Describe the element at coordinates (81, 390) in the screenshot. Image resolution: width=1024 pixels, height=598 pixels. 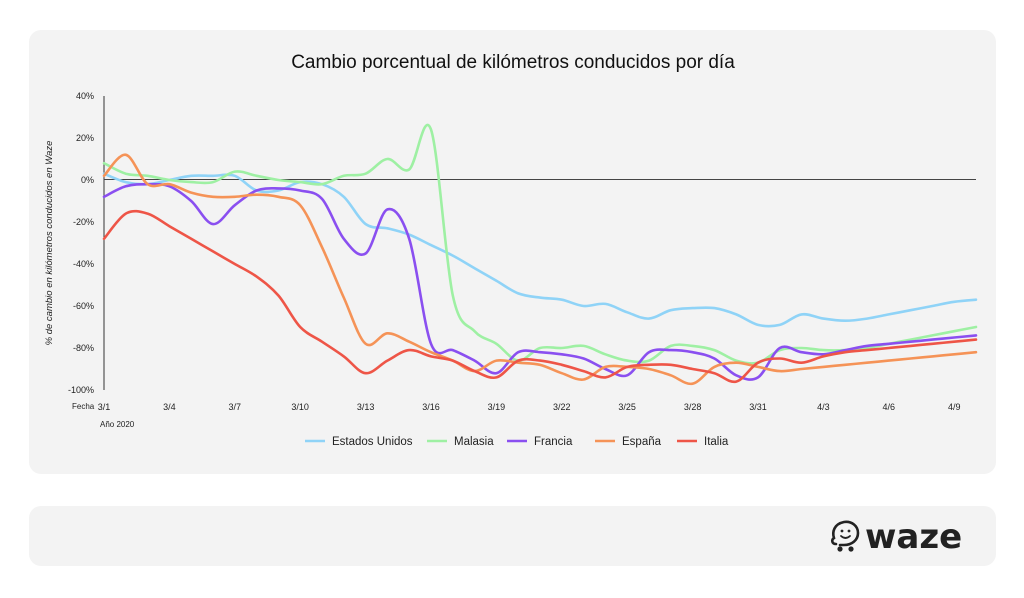
I see `y-tick-label: -100%` at that location.